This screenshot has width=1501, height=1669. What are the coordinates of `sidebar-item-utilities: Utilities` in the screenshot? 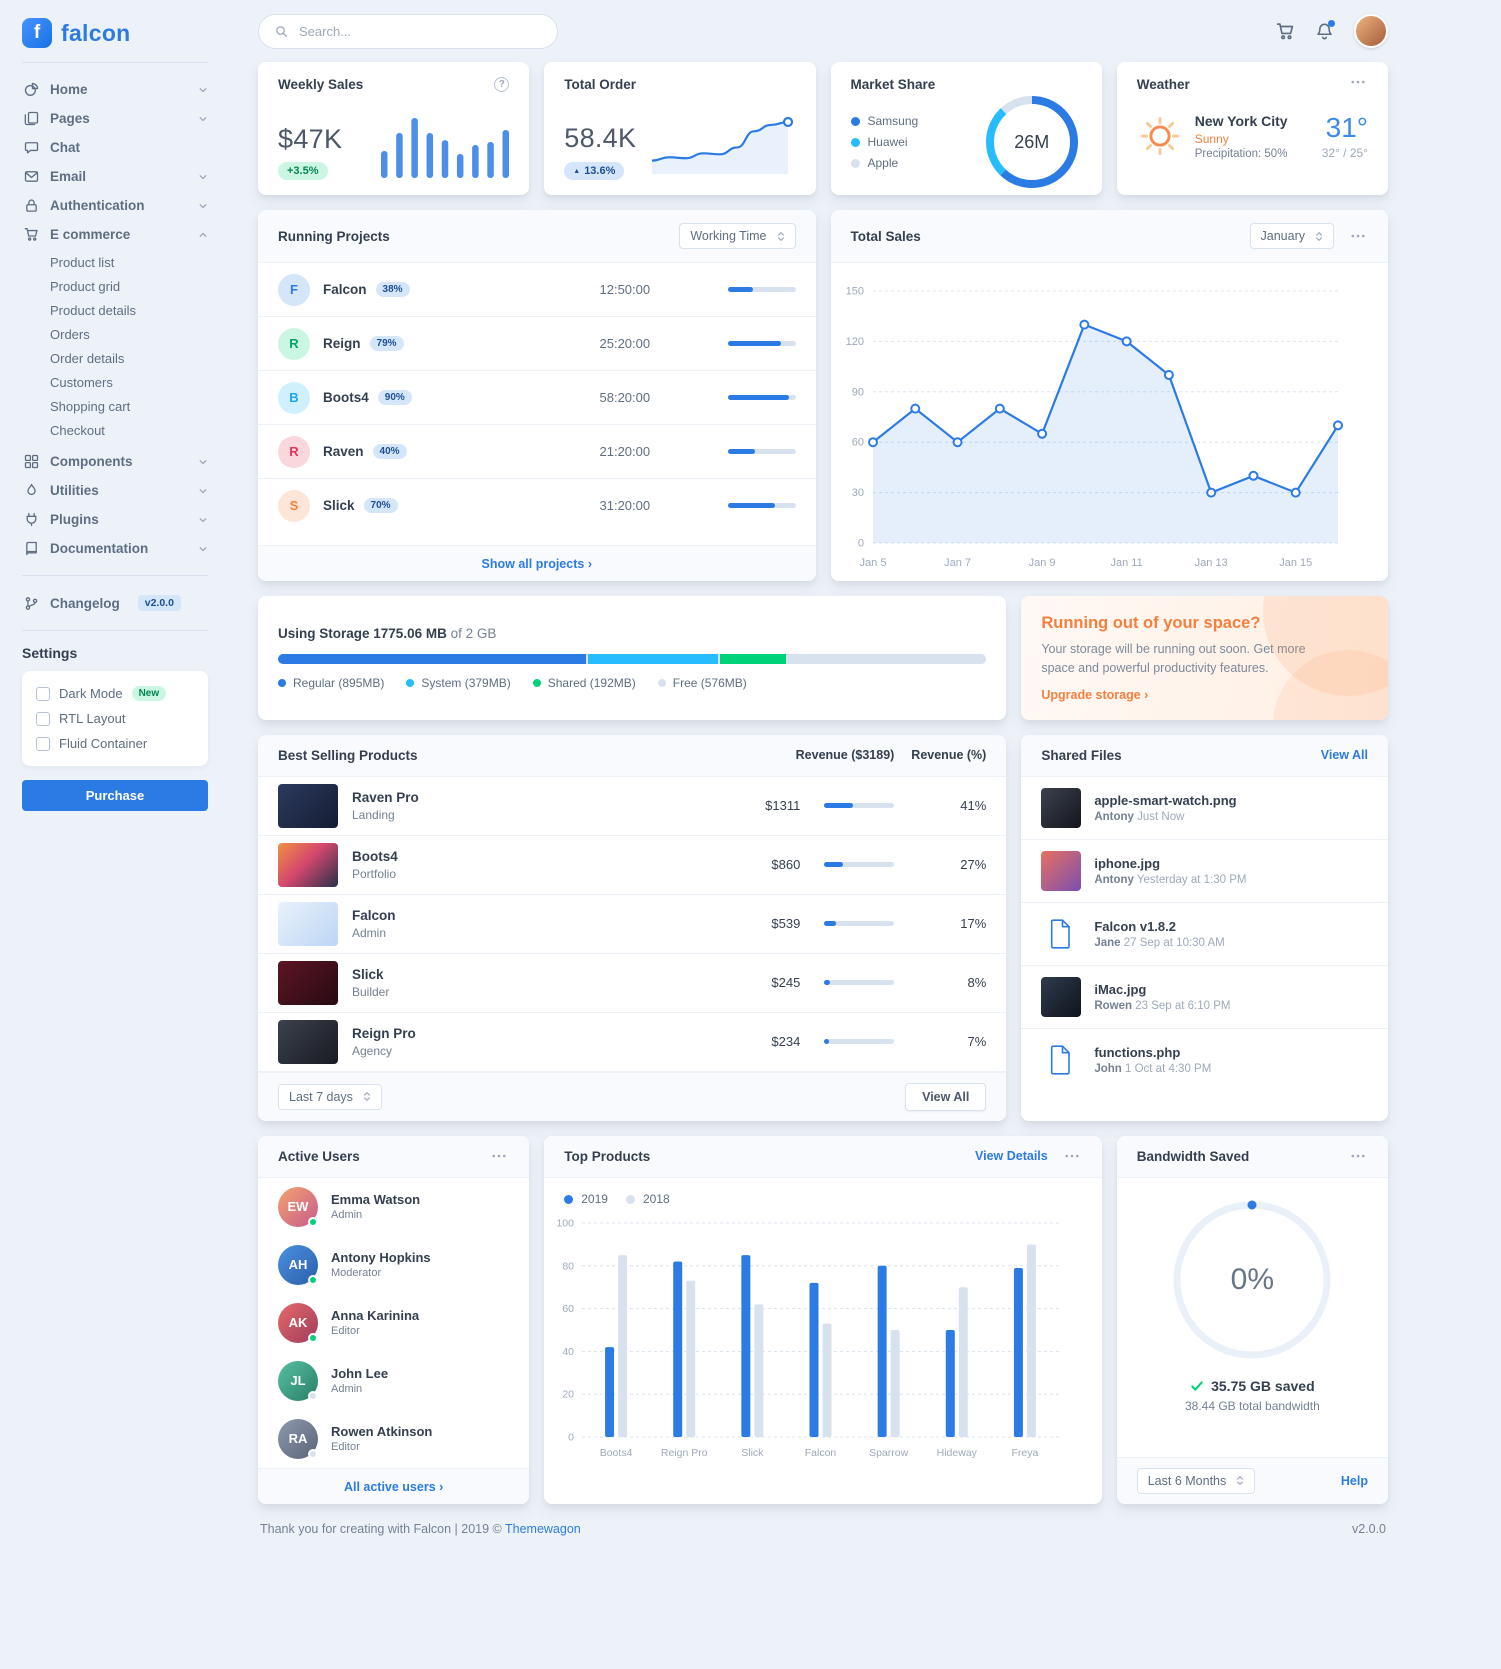 It's located at (115, 490).